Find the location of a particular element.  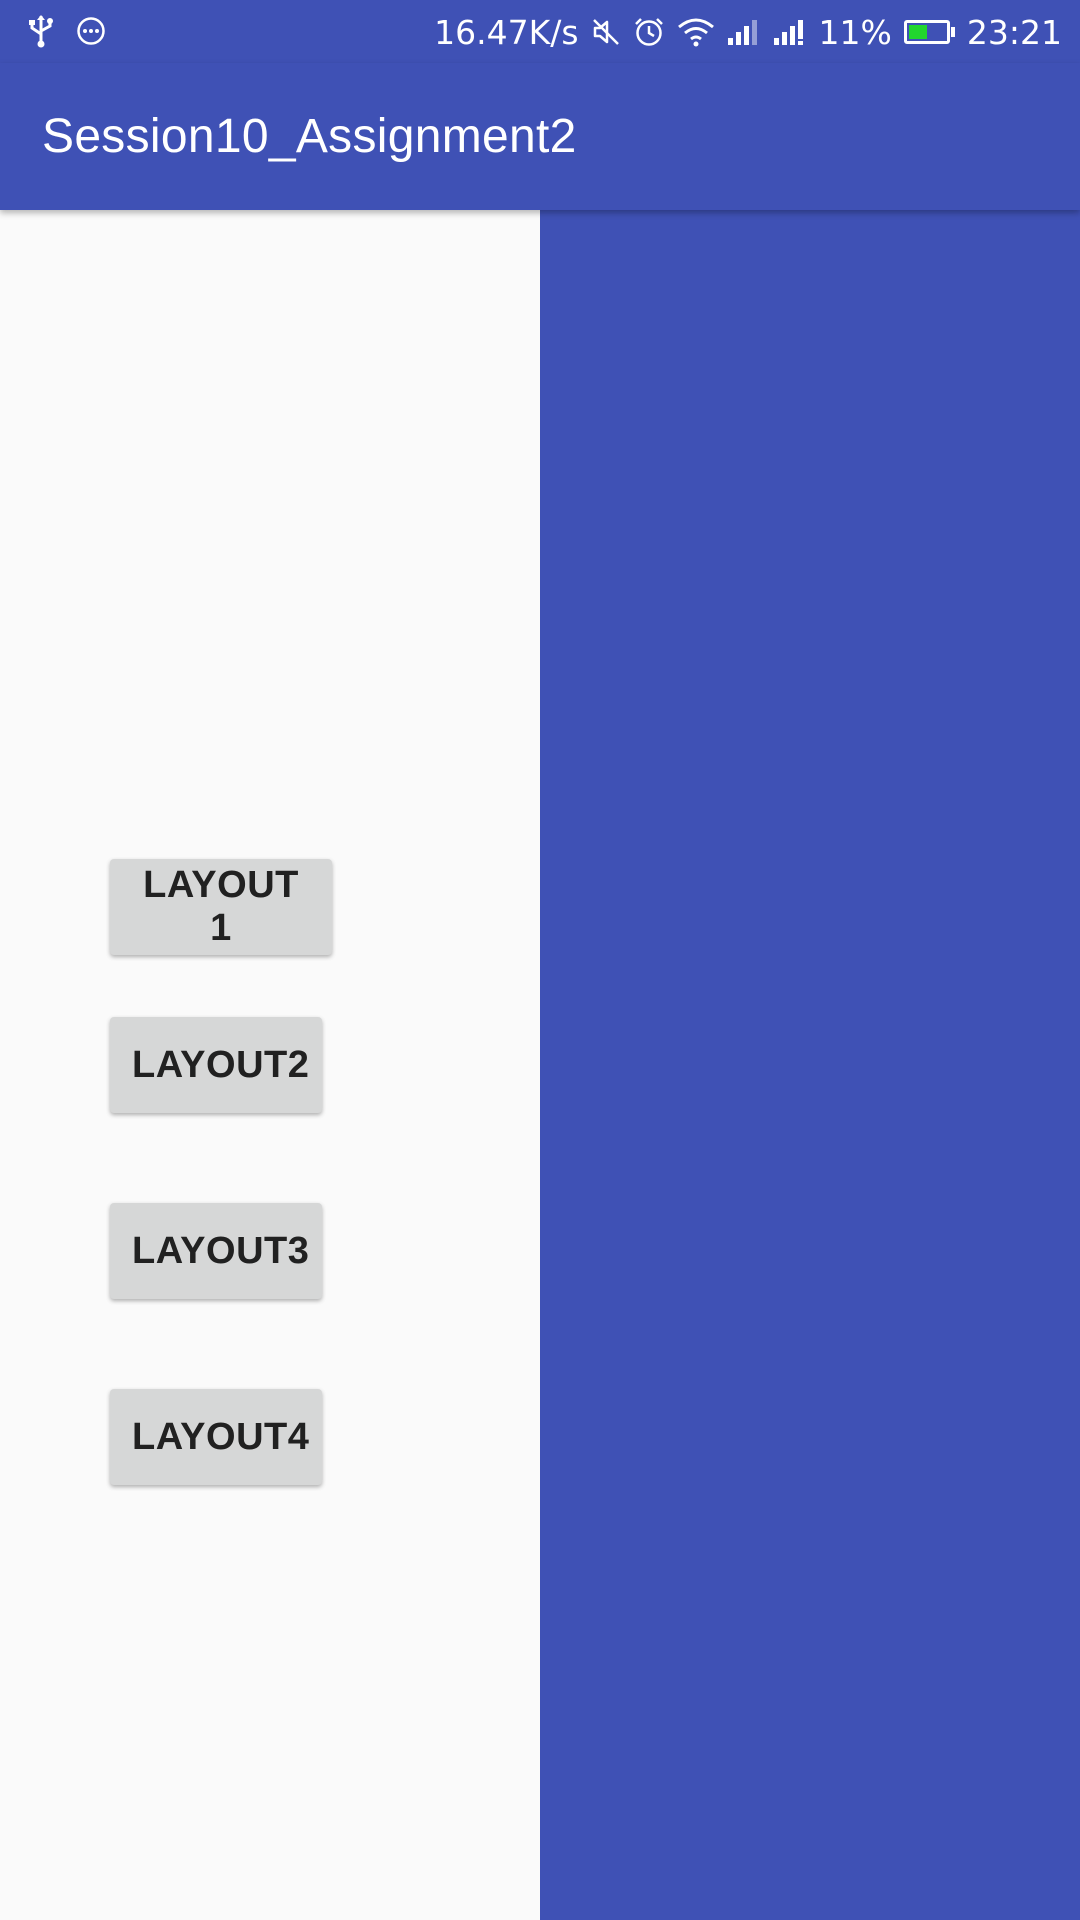

status-right-icons: 16.47K/s is located at coordinates (748, 32).